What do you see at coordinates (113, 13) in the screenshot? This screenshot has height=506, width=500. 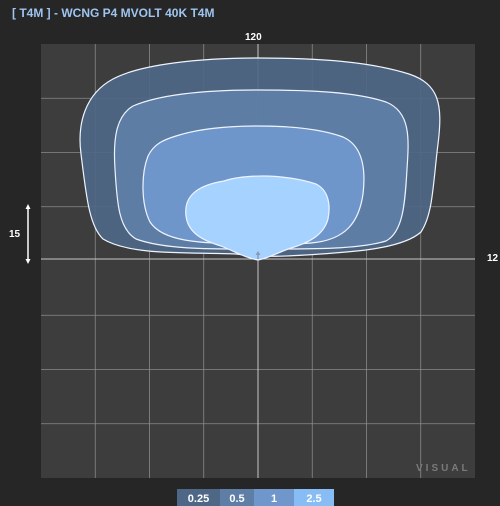 I see `diagram-title: [ T4M ] - WCNG P4 MVOLT 40K T4M` at bounding box center [113, 13].